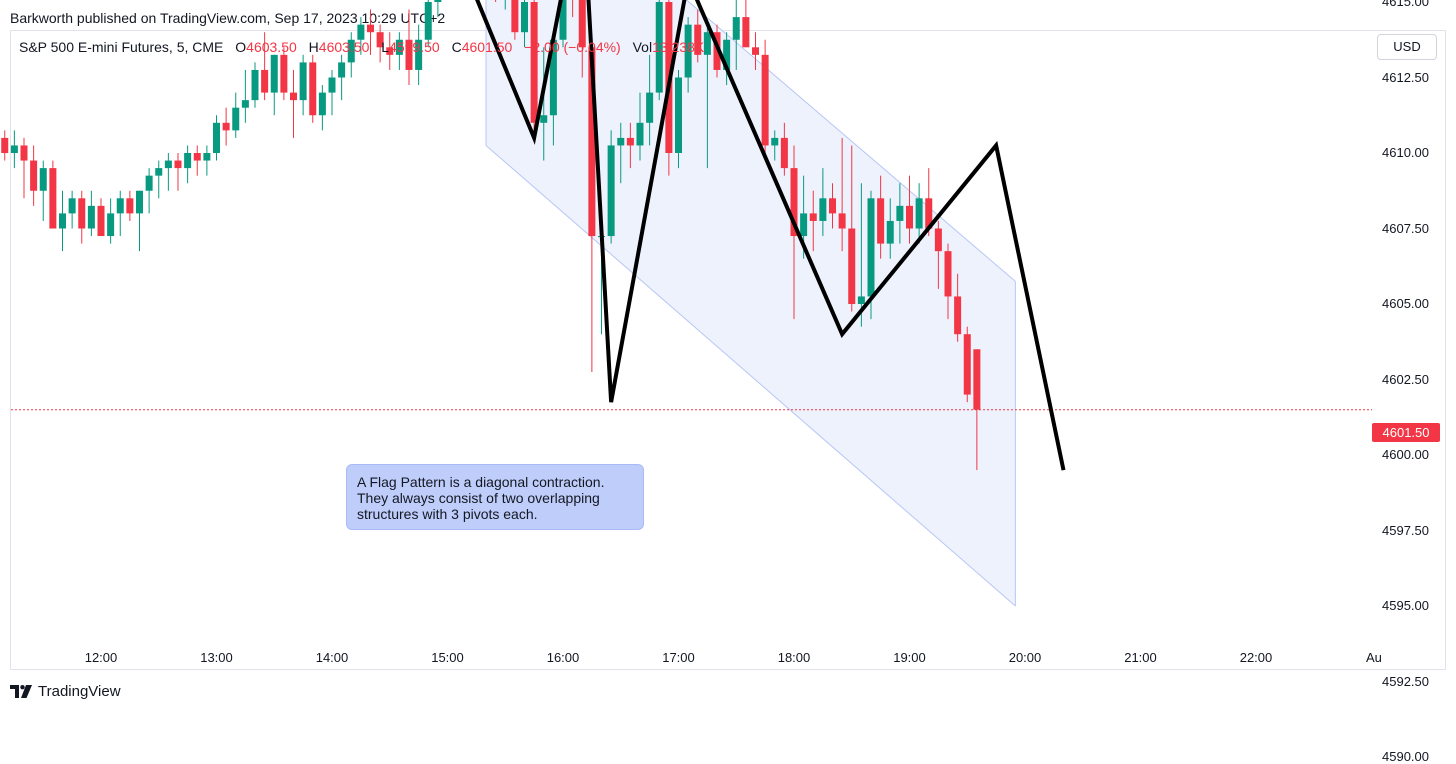  Describe the element at coordinates (313, 47) in the screenshot. I see `high-key: H` at that location.